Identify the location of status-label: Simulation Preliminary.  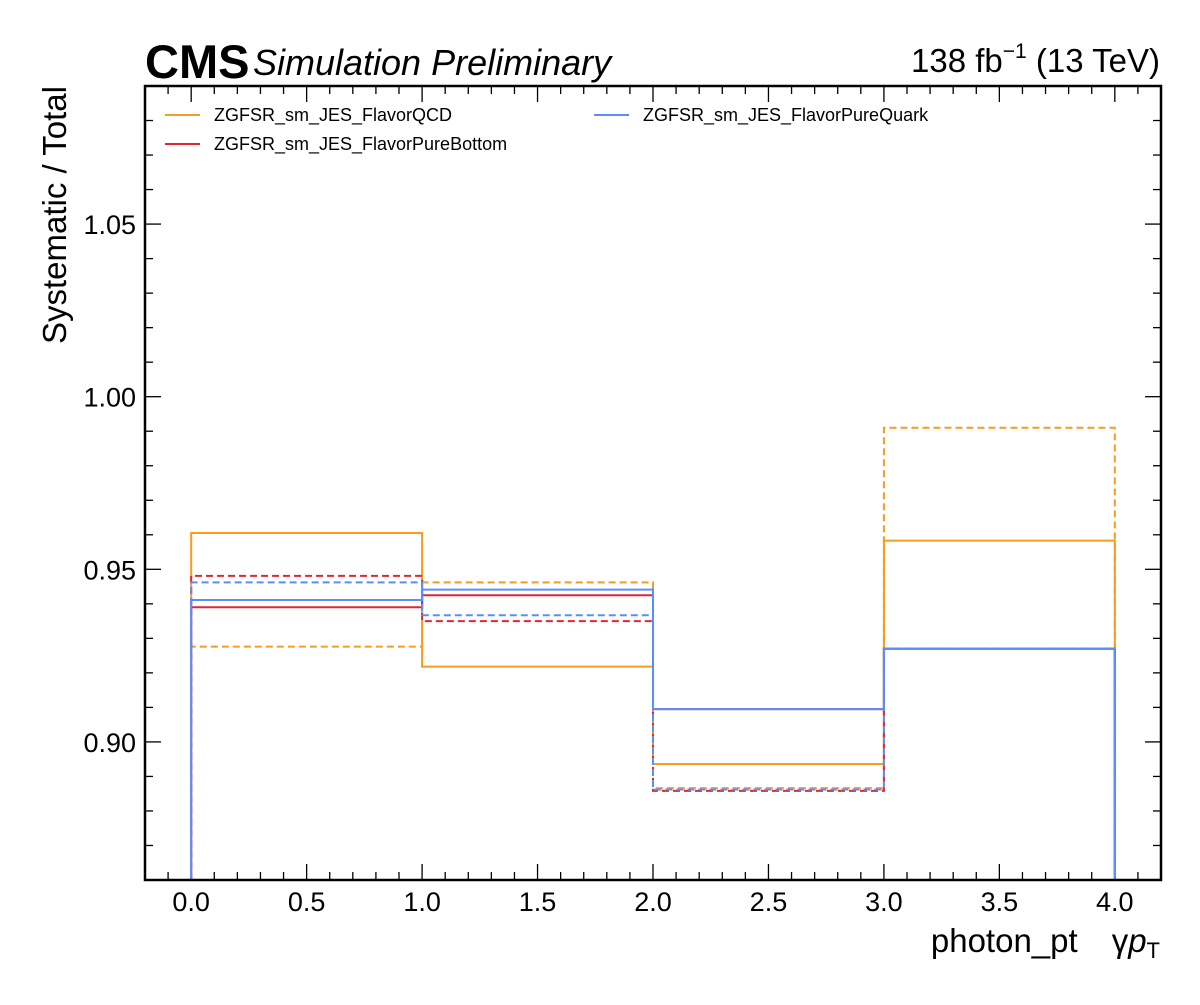
(433, 62).